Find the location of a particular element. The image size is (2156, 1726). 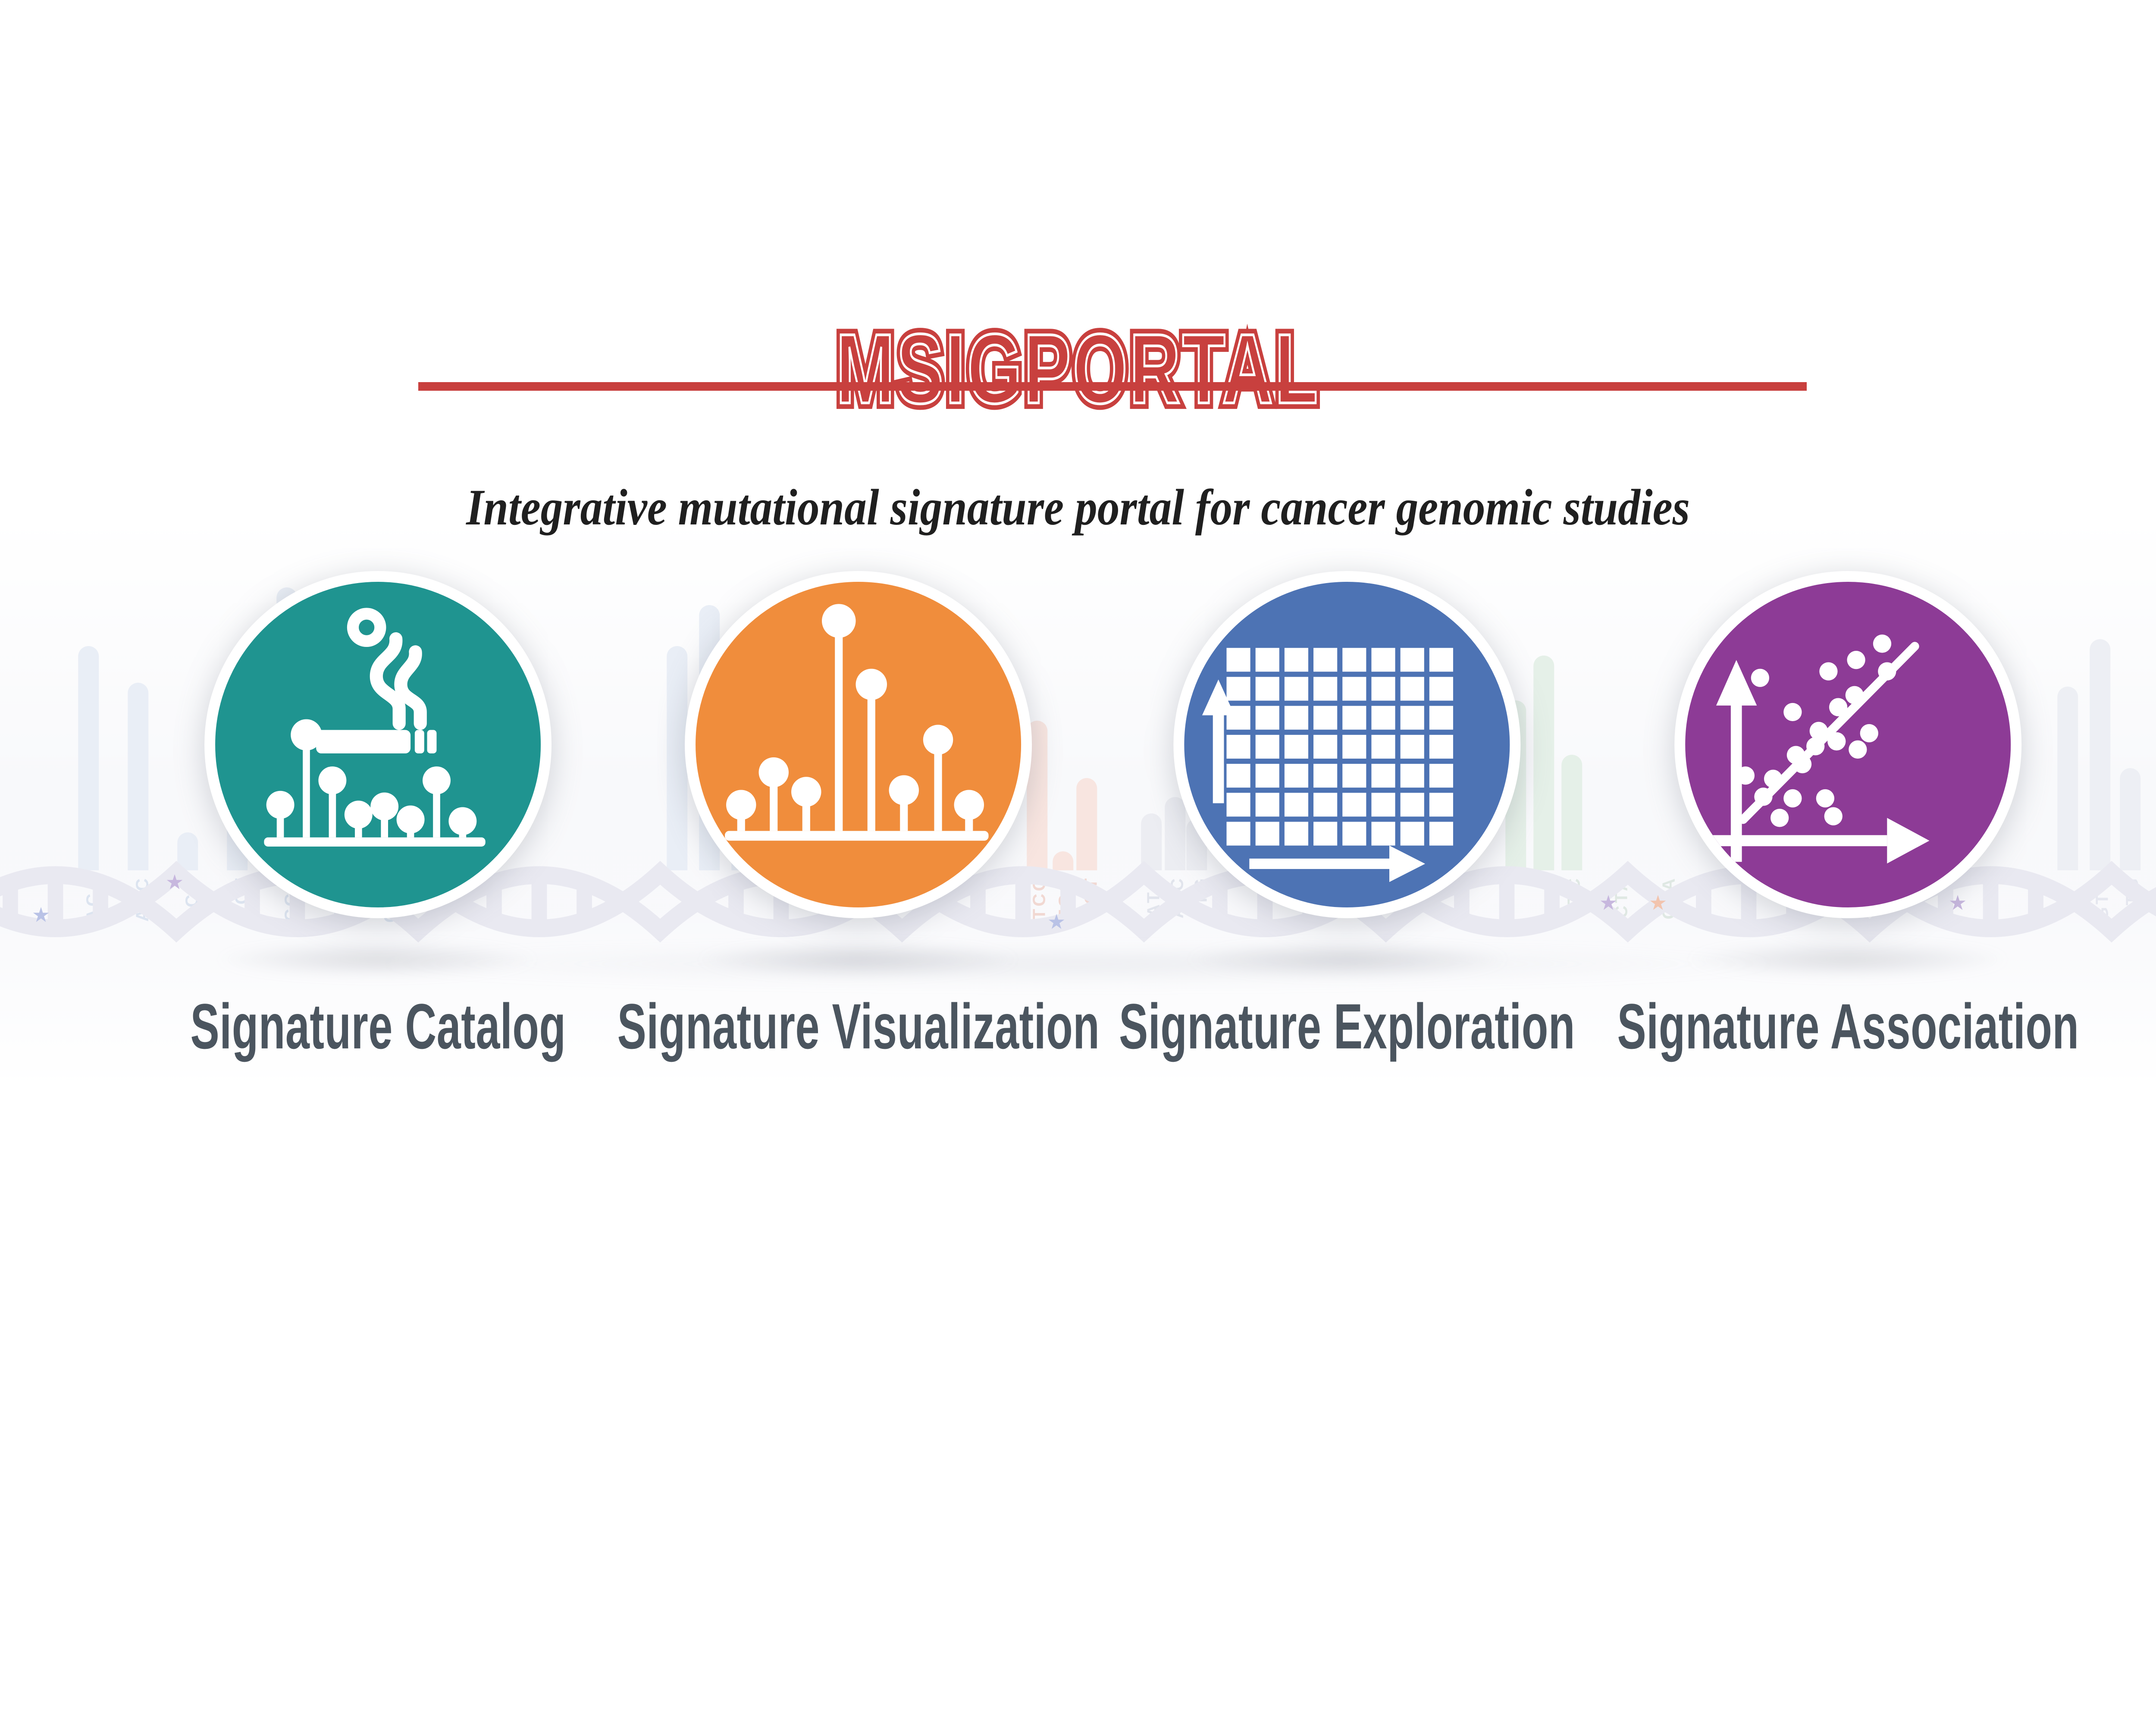

feature-signature-exploration: Signature Exploration is located at coordinates (1347, 817).